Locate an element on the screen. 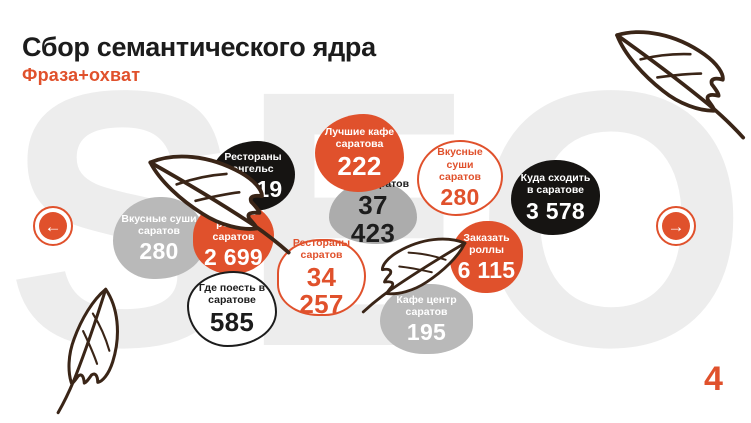 The height and width of the screenshot is (423, 751). keyword-bubble: Лучшие кафе саратова 222 is located at coordinates (359, 153).